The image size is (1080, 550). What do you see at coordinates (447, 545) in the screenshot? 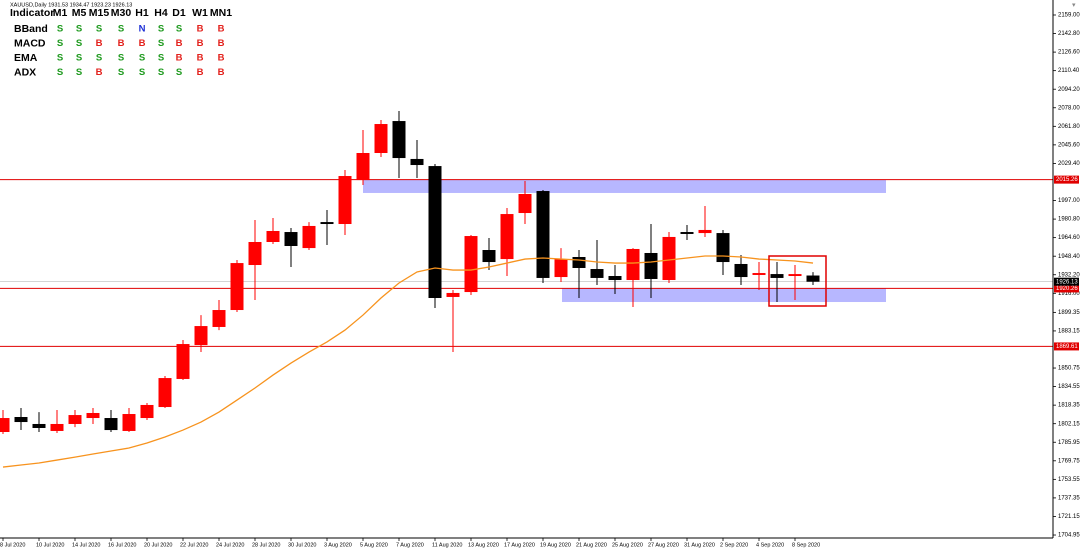
I see `x-tick-label: 11 Aug 2020` at bounding box center [447, 545].